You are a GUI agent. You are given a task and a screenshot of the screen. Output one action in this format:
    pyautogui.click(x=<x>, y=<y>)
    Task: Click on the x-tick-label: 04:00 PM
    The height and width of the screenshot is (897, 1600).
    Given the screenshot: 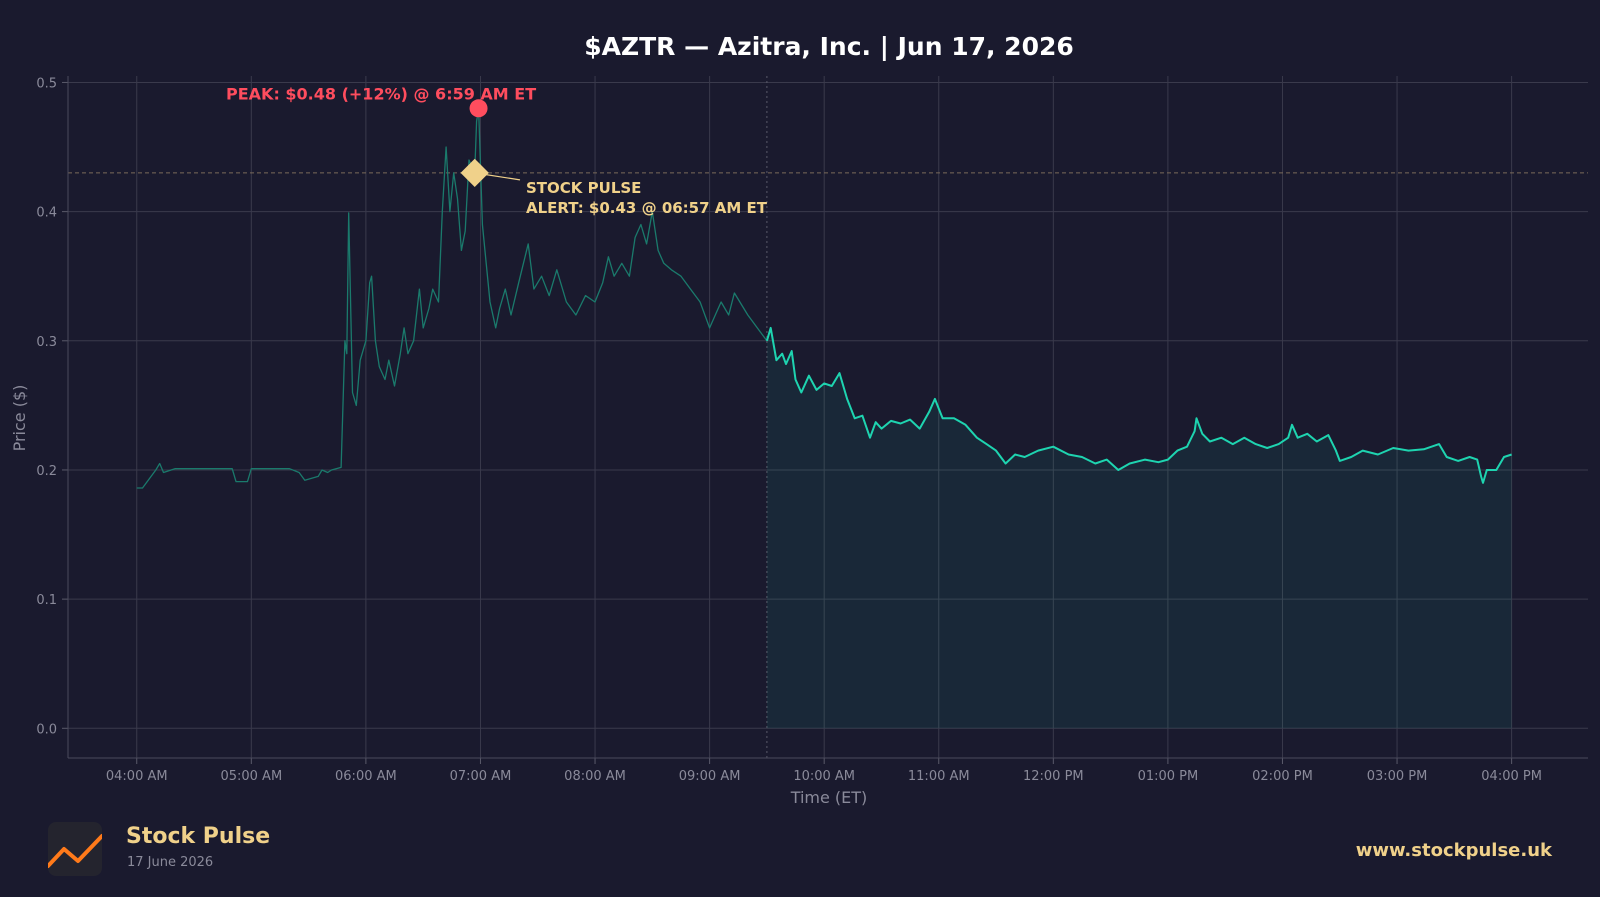 What is the action you would take?
    pyautogui.click(x=1511, y=776)
    